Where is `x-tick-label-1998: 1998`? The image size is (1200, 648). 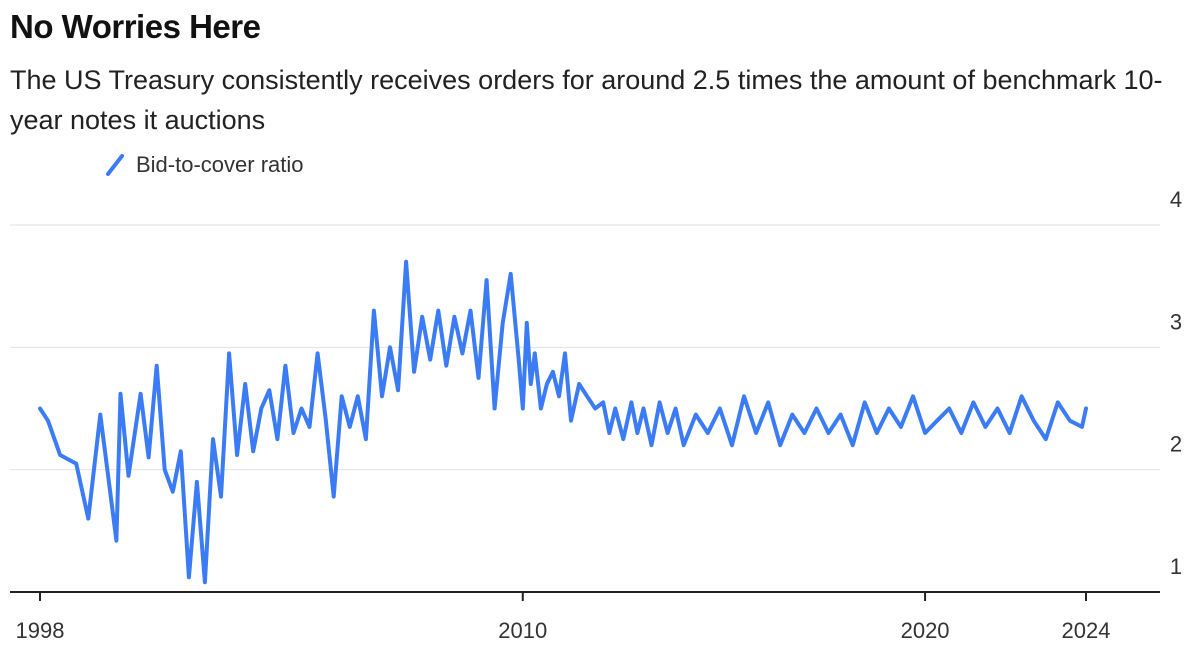 x-tick-label-1998: 1998 is located at coordinates (40, 630).